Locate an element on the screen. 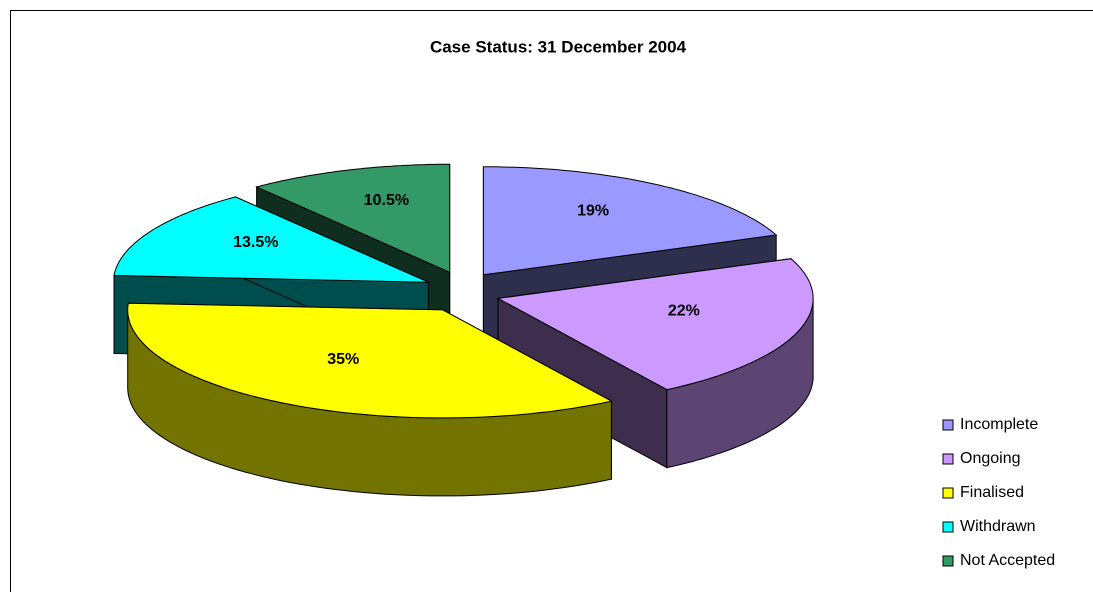 Image resolution: width=1093 pixels, height=592 pixels. data-label: 22% is located at coordinates (684, 310).